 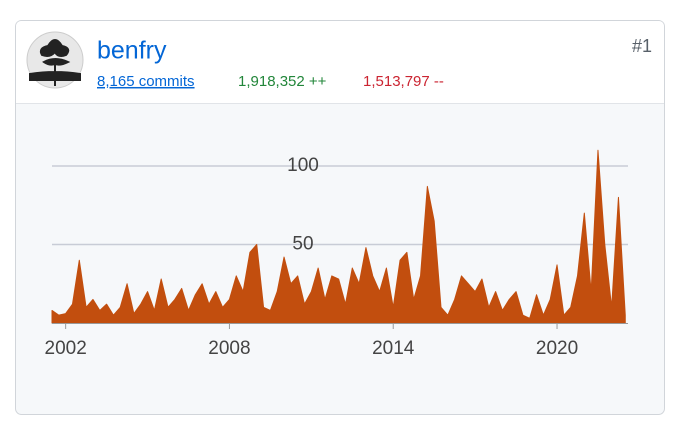 What do you see at coordinates (282, 81) in the screenshot?
I see `additions: 1,918,352 ++` at bounding box center [282, 81].